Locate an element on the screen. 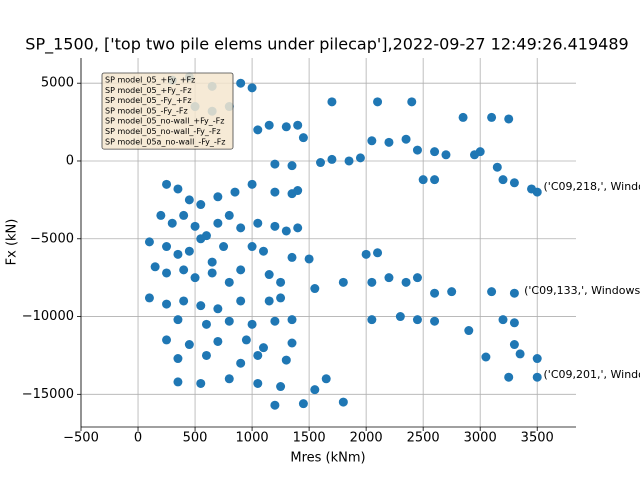 The width and height of the screenshot is (640, 480). x-tick-label: 1500 is located at coordinates (309, 438).